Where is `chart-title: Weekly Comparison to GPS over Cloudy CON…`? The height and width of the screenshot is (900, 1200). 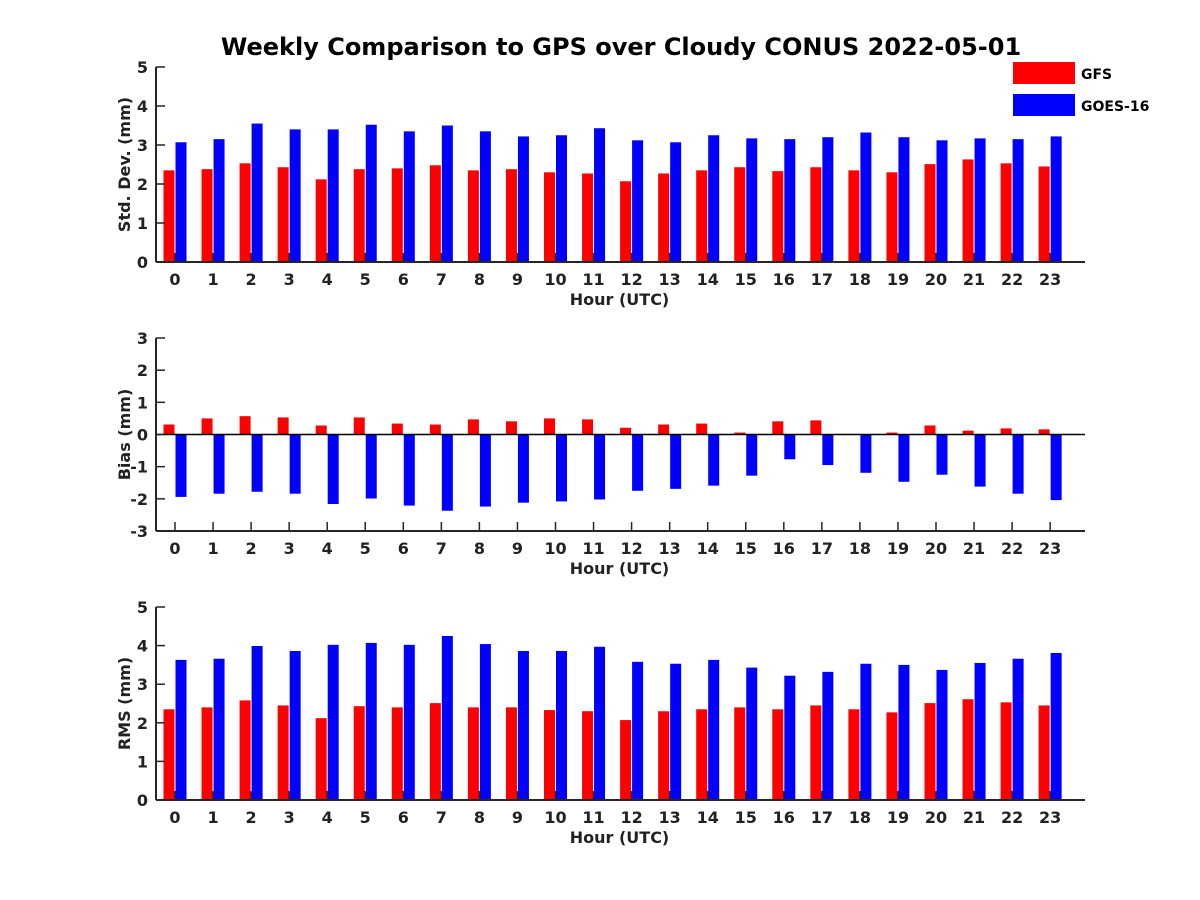
chart-title: Weekly Comparison to GPS over Cloudy CON… is located at coordinates (621, 47).